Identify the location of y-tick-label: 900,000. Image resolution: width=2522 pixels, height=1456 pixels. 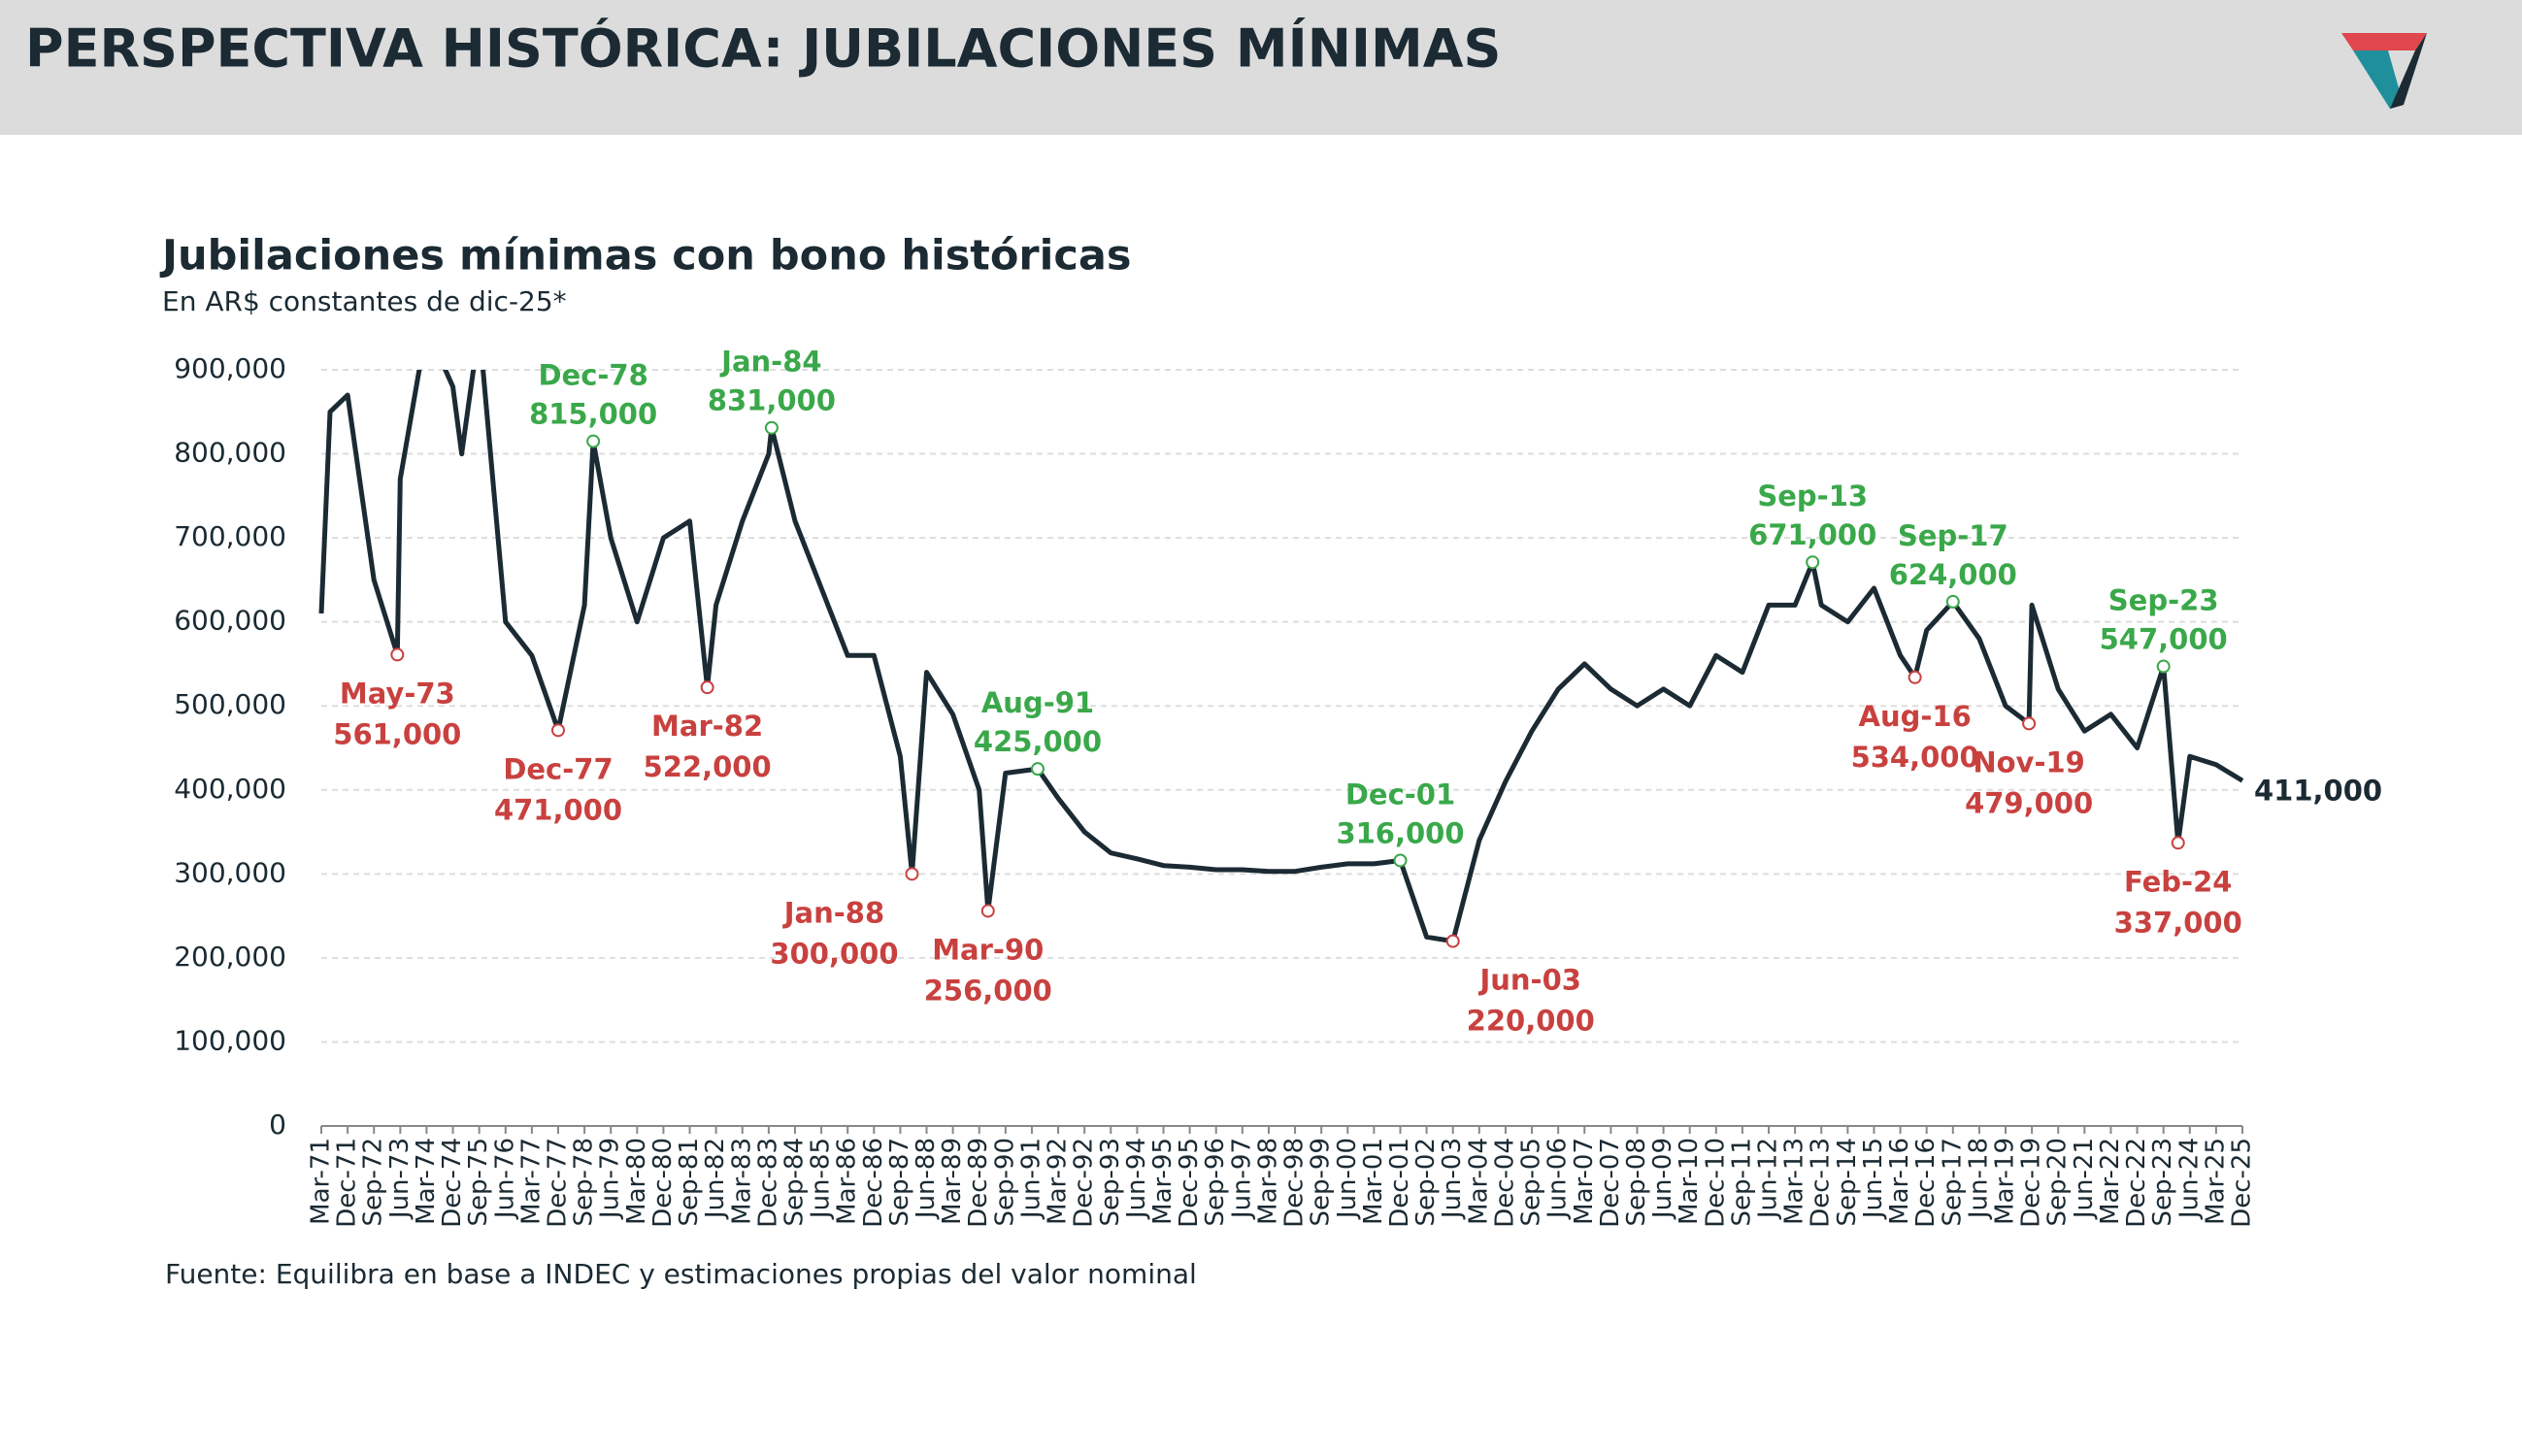
(230, 368).